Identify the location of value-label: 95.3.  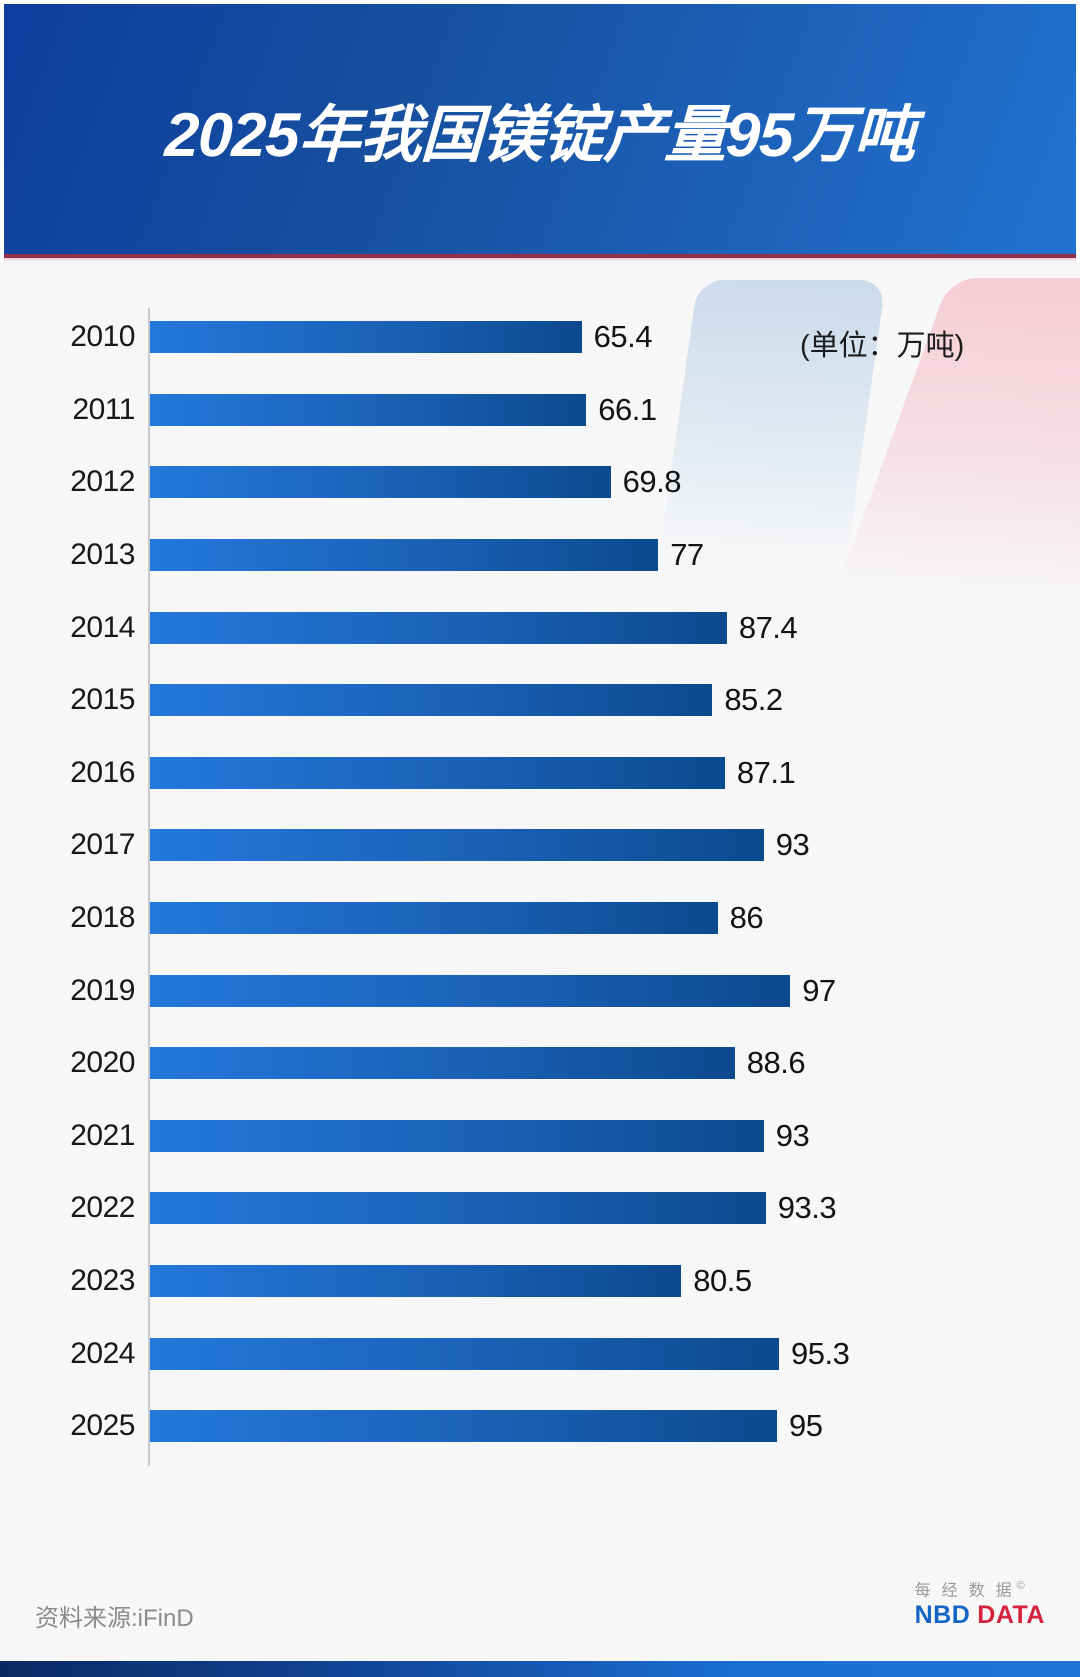
(820, 1353).